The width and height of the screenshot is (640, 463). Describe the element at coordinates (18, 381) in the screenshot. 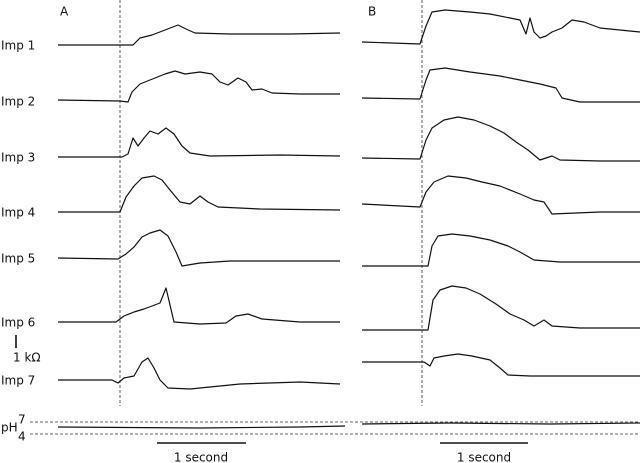

I see `row-label: Imp 7` at that location.